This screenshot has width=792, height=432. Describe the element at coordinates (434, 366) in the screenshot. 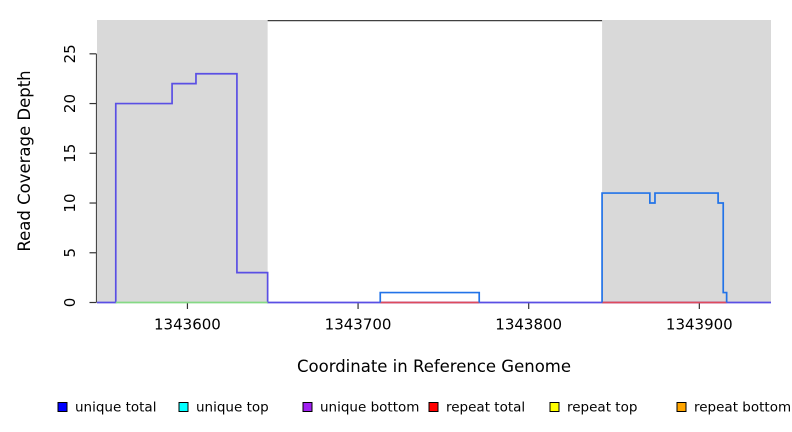

I see `x-axis-title: Coordinate in Reference Genome` at that location.